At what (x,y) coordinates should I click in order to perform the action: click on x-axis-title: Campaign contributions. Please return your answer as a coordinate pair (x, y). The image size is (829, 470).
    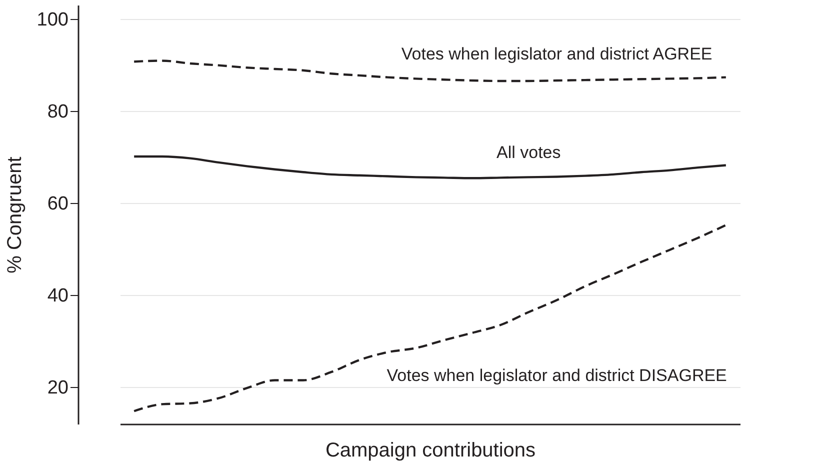
    Looking at the image, I should click on (430, 451).